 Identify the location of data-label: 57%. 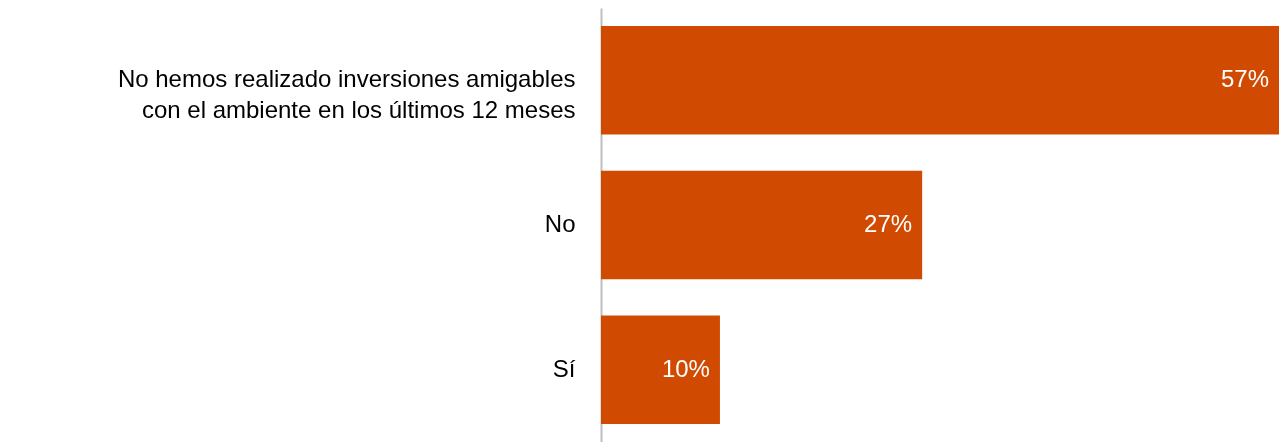
(1244, 79).